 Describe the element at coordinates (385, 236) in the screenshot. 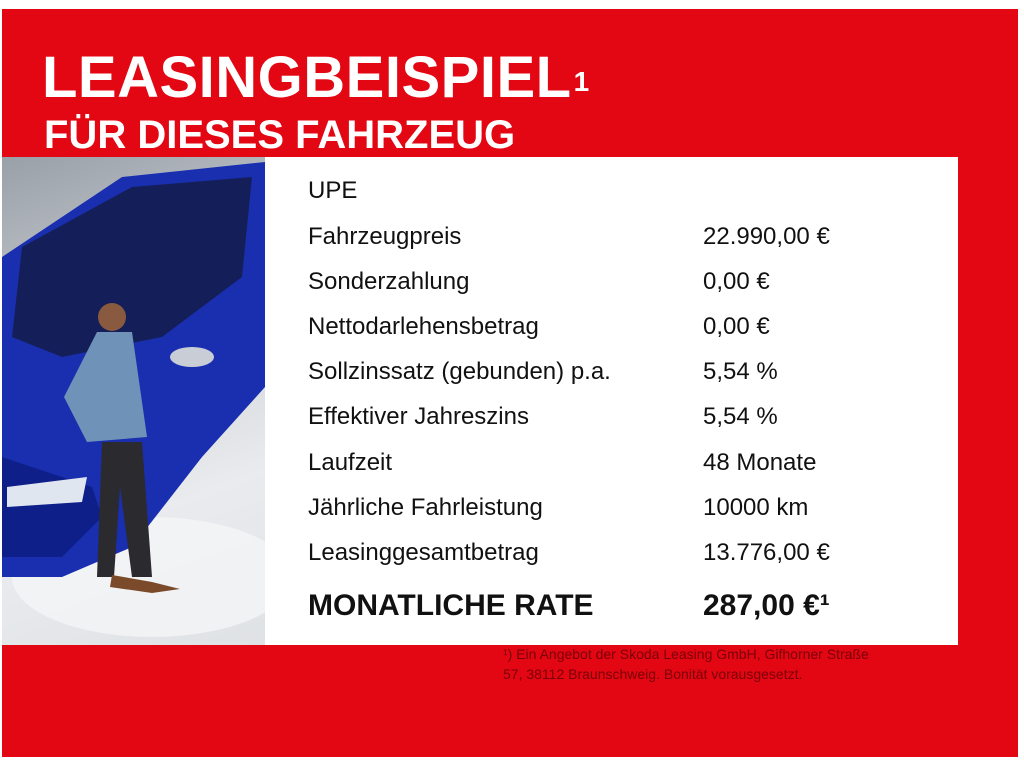

I see `row-label: Fahrzeugpreis` at that location.